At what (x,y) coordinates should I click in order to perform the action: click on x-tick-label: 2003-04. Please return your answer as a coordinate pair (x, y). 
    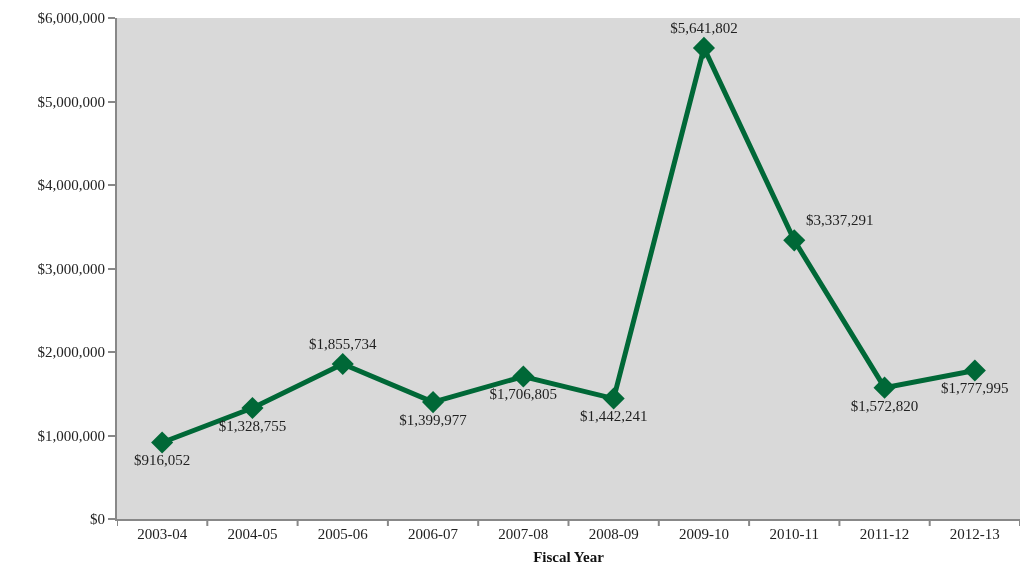
    Looking at the image, I should click on (162, 534).